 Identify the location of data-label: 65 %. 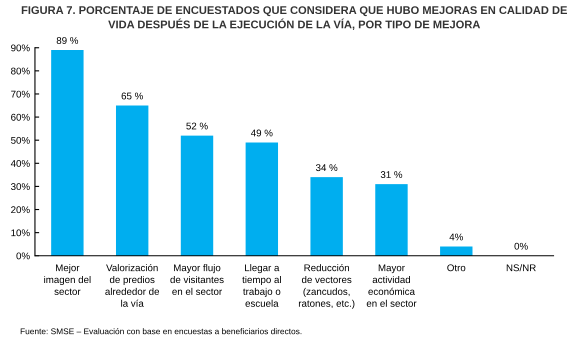
(132, 96).